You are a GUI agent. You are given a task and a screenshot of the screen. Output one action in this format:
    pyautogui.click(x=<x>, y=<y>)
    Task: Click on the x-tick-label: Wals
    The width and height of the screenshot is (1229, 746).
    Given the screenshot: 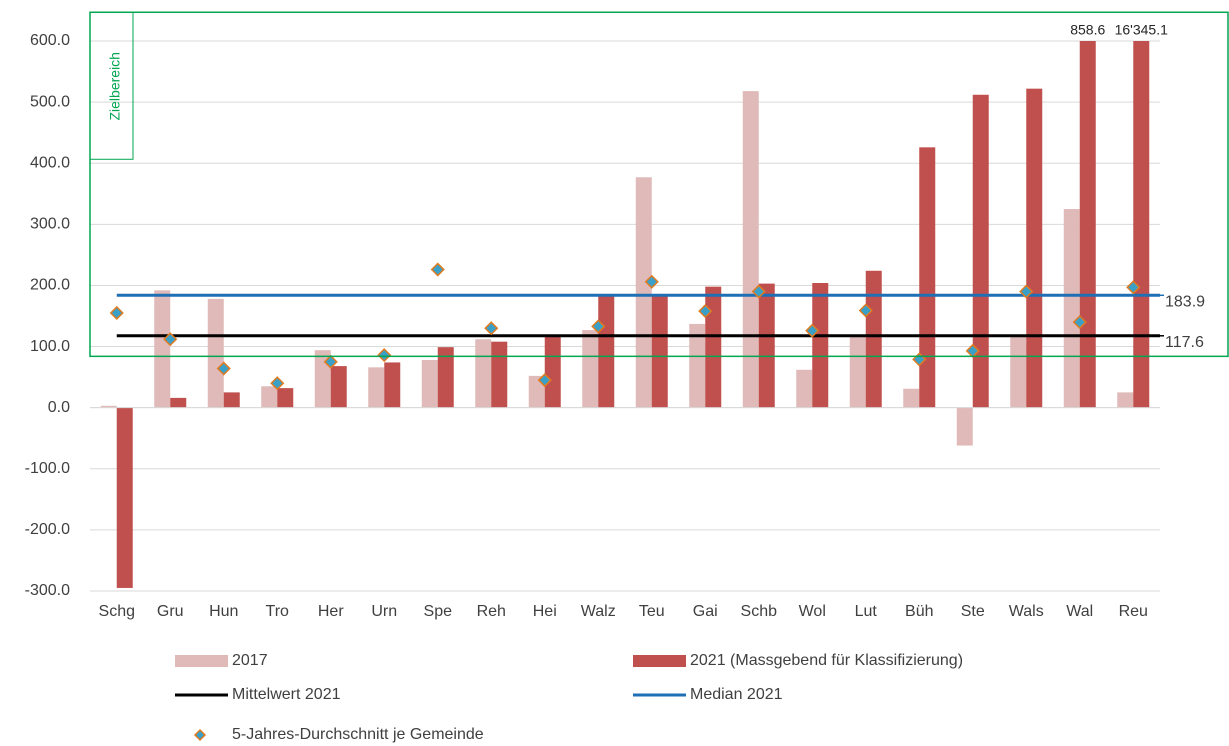 What is the action you would take?
    pyautogui.click(x=1026, y=611)
    